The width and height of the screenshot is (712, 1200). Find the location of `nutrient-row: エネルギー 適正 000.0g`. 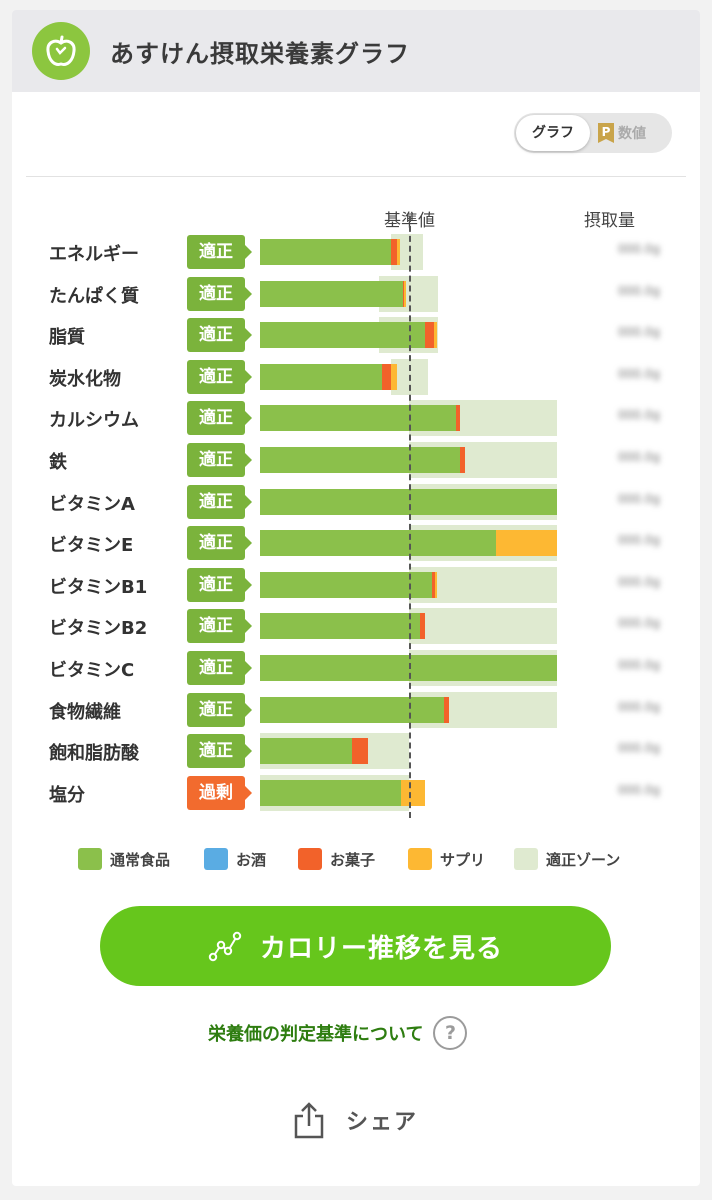

nutrient-row: エネルギー 適正 000.0g is located at coordinates (356, 252).